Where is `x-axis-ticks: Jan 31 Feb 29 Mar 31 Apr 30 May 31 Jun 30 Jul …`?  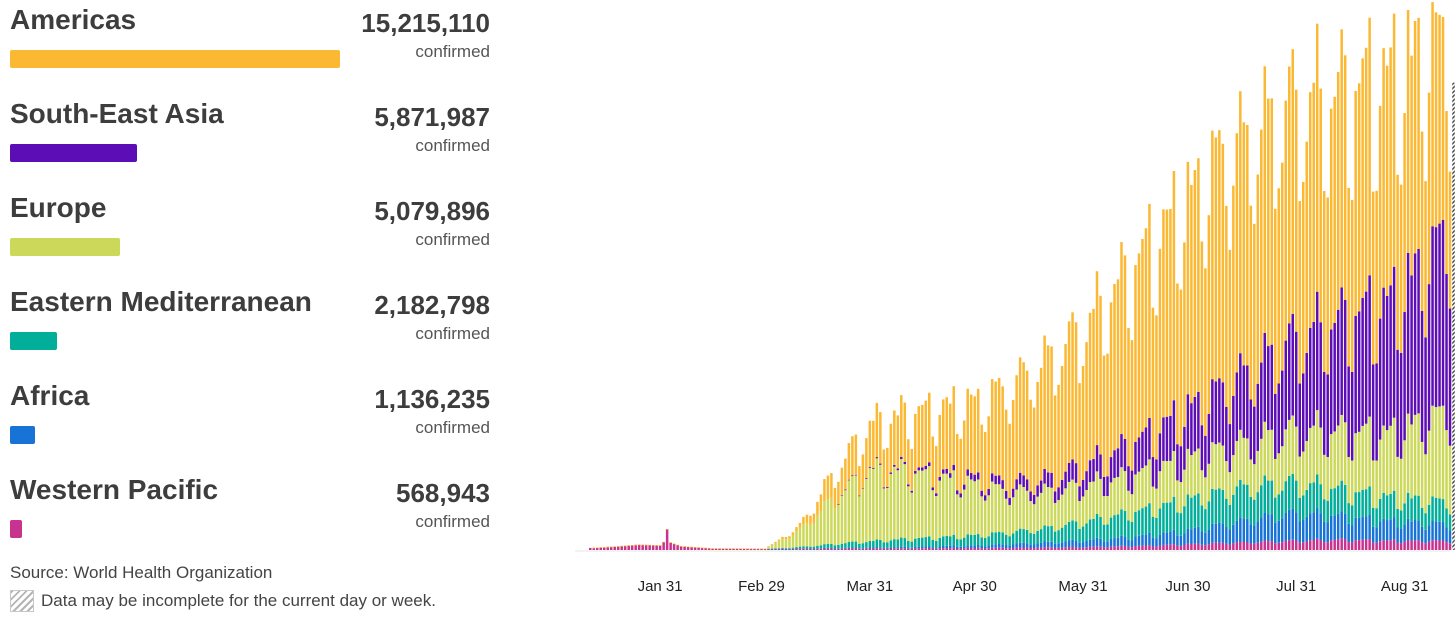 x-axis-ticks: Jan 31 Feb 29 Mar 31 Apr 30 May 31 Jun 30 Jul … is located at coordinates (1033, 586).